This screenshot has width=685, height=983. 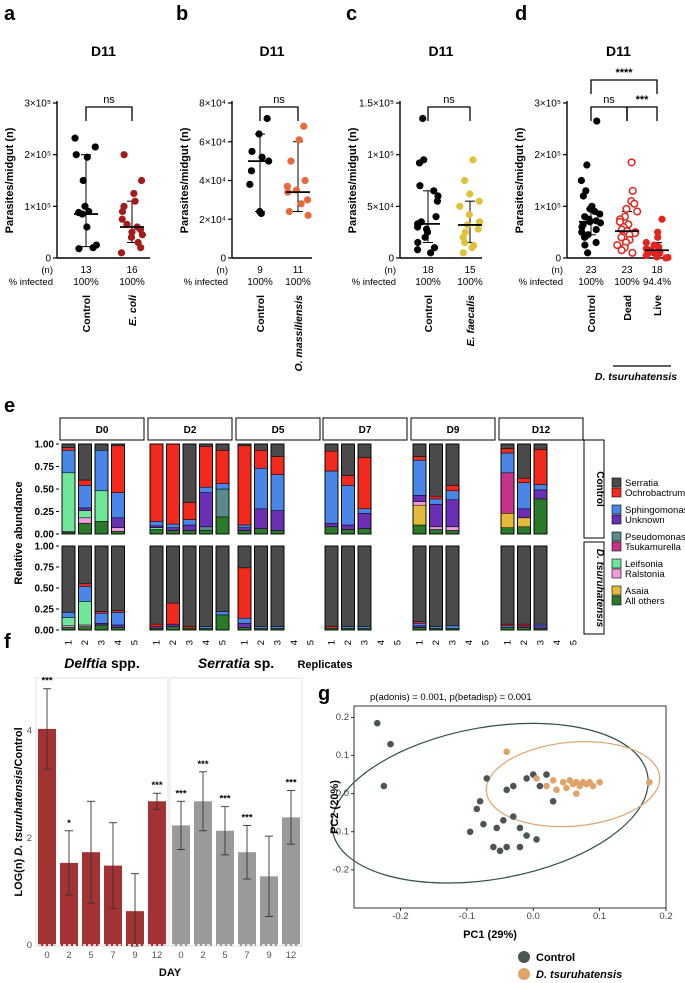 What do you see at coordinates (223, 259) in the screenshot?
I see `y-tick-label: 0` at bounding box center [223, 259].